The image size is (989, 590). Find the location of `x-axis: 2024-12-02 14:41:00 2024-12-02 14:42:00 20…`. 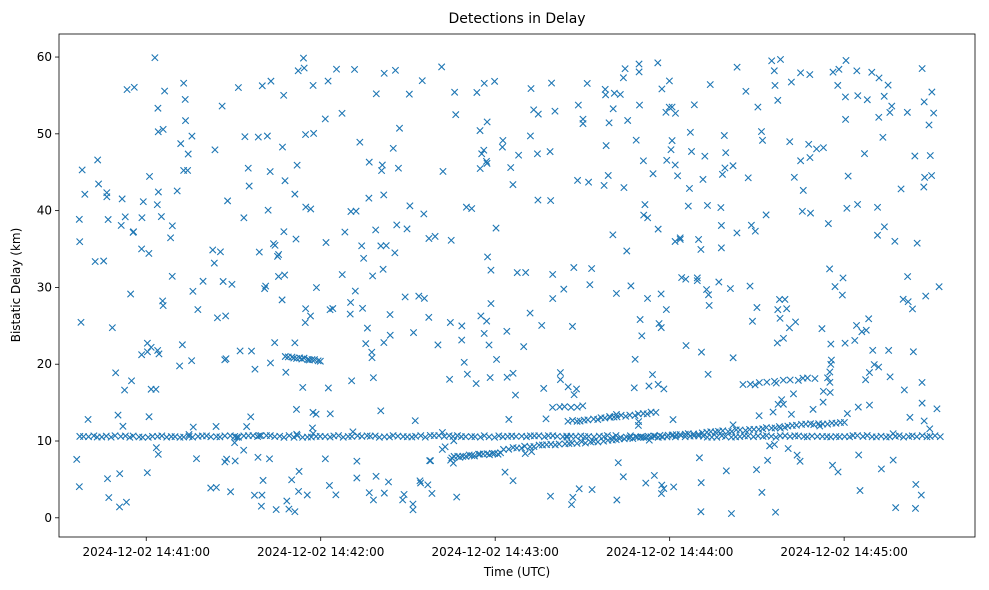

x-axis: 2024-12-02 14:41:00 2024-12-02 14:42:00 20… is located at coordinates (495, 548).